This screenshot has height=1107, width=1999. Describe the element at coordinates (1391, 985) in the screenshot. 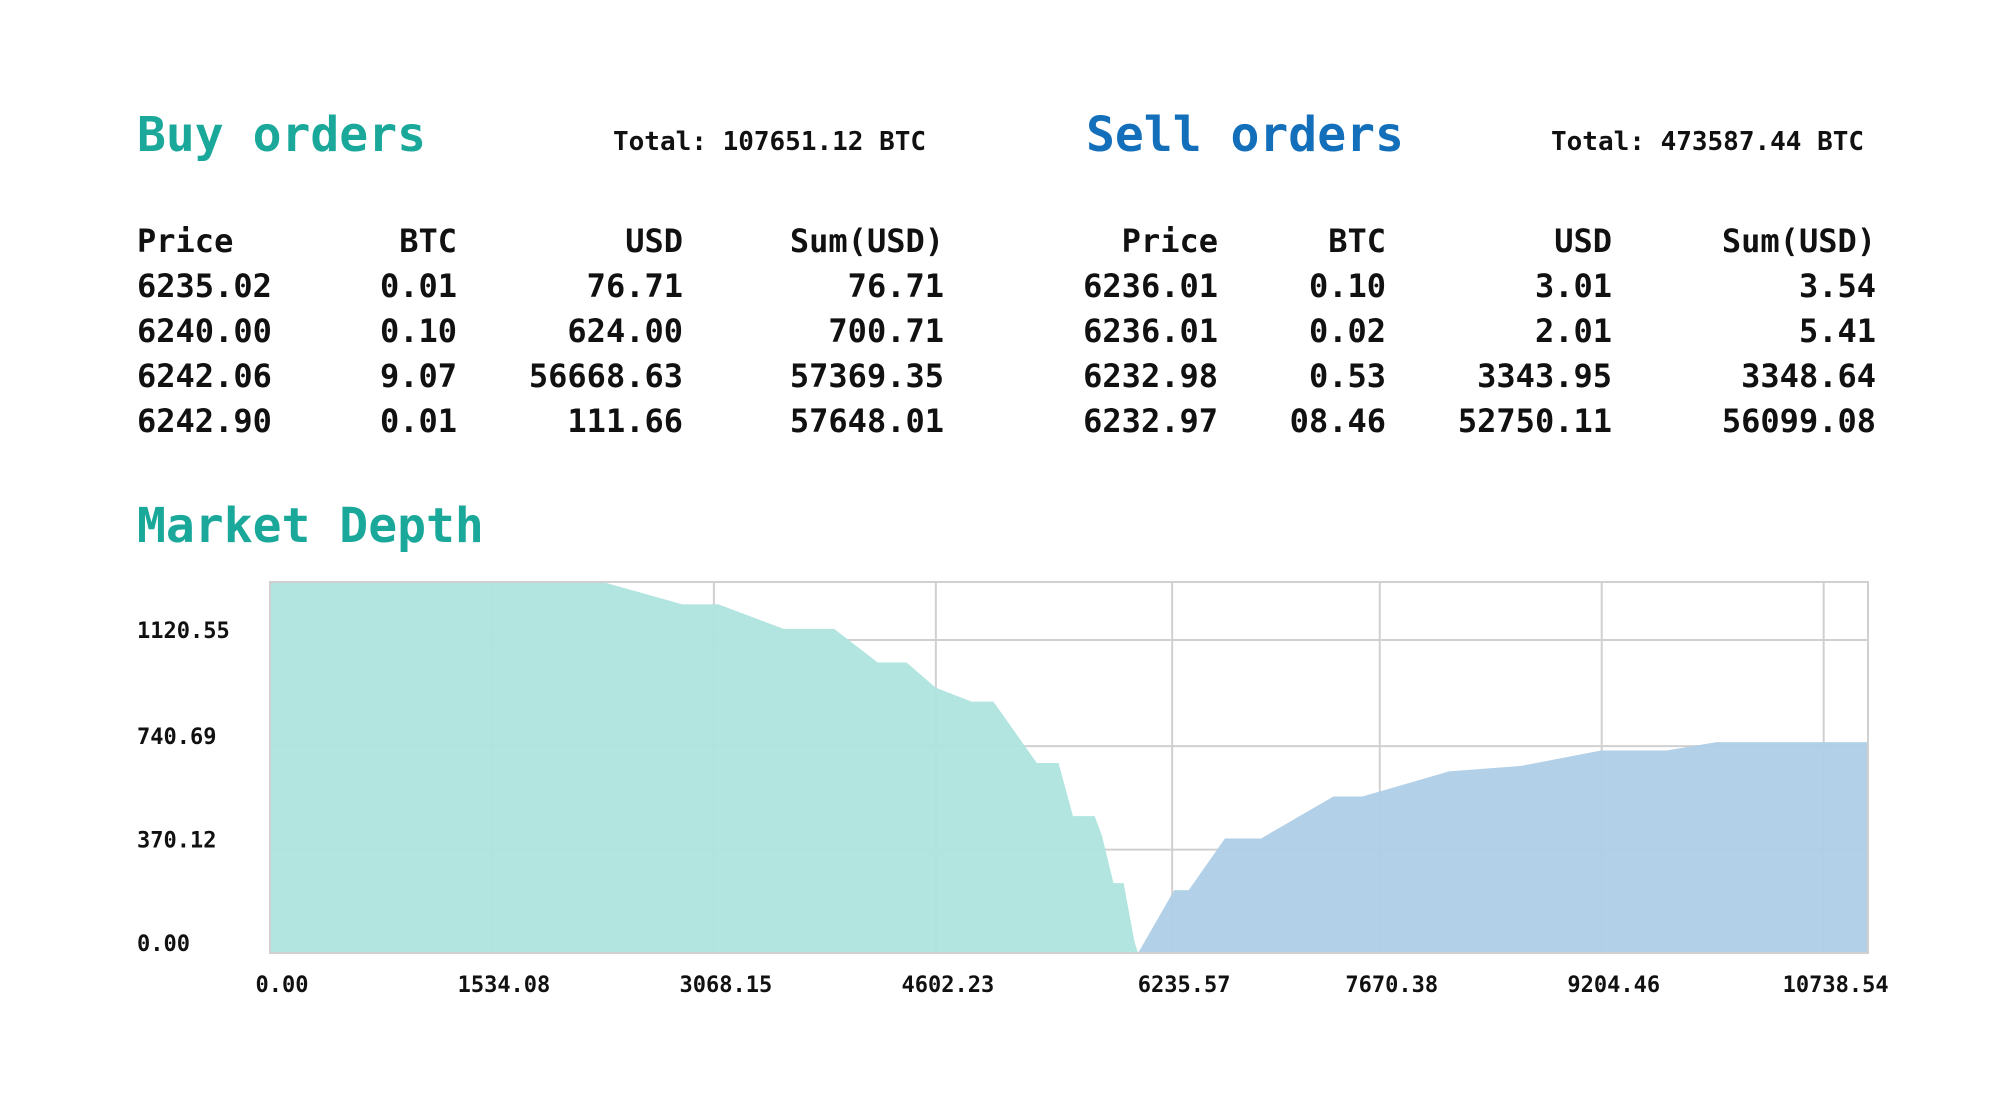

I see `x-tick-label: 7670.38` at that location.